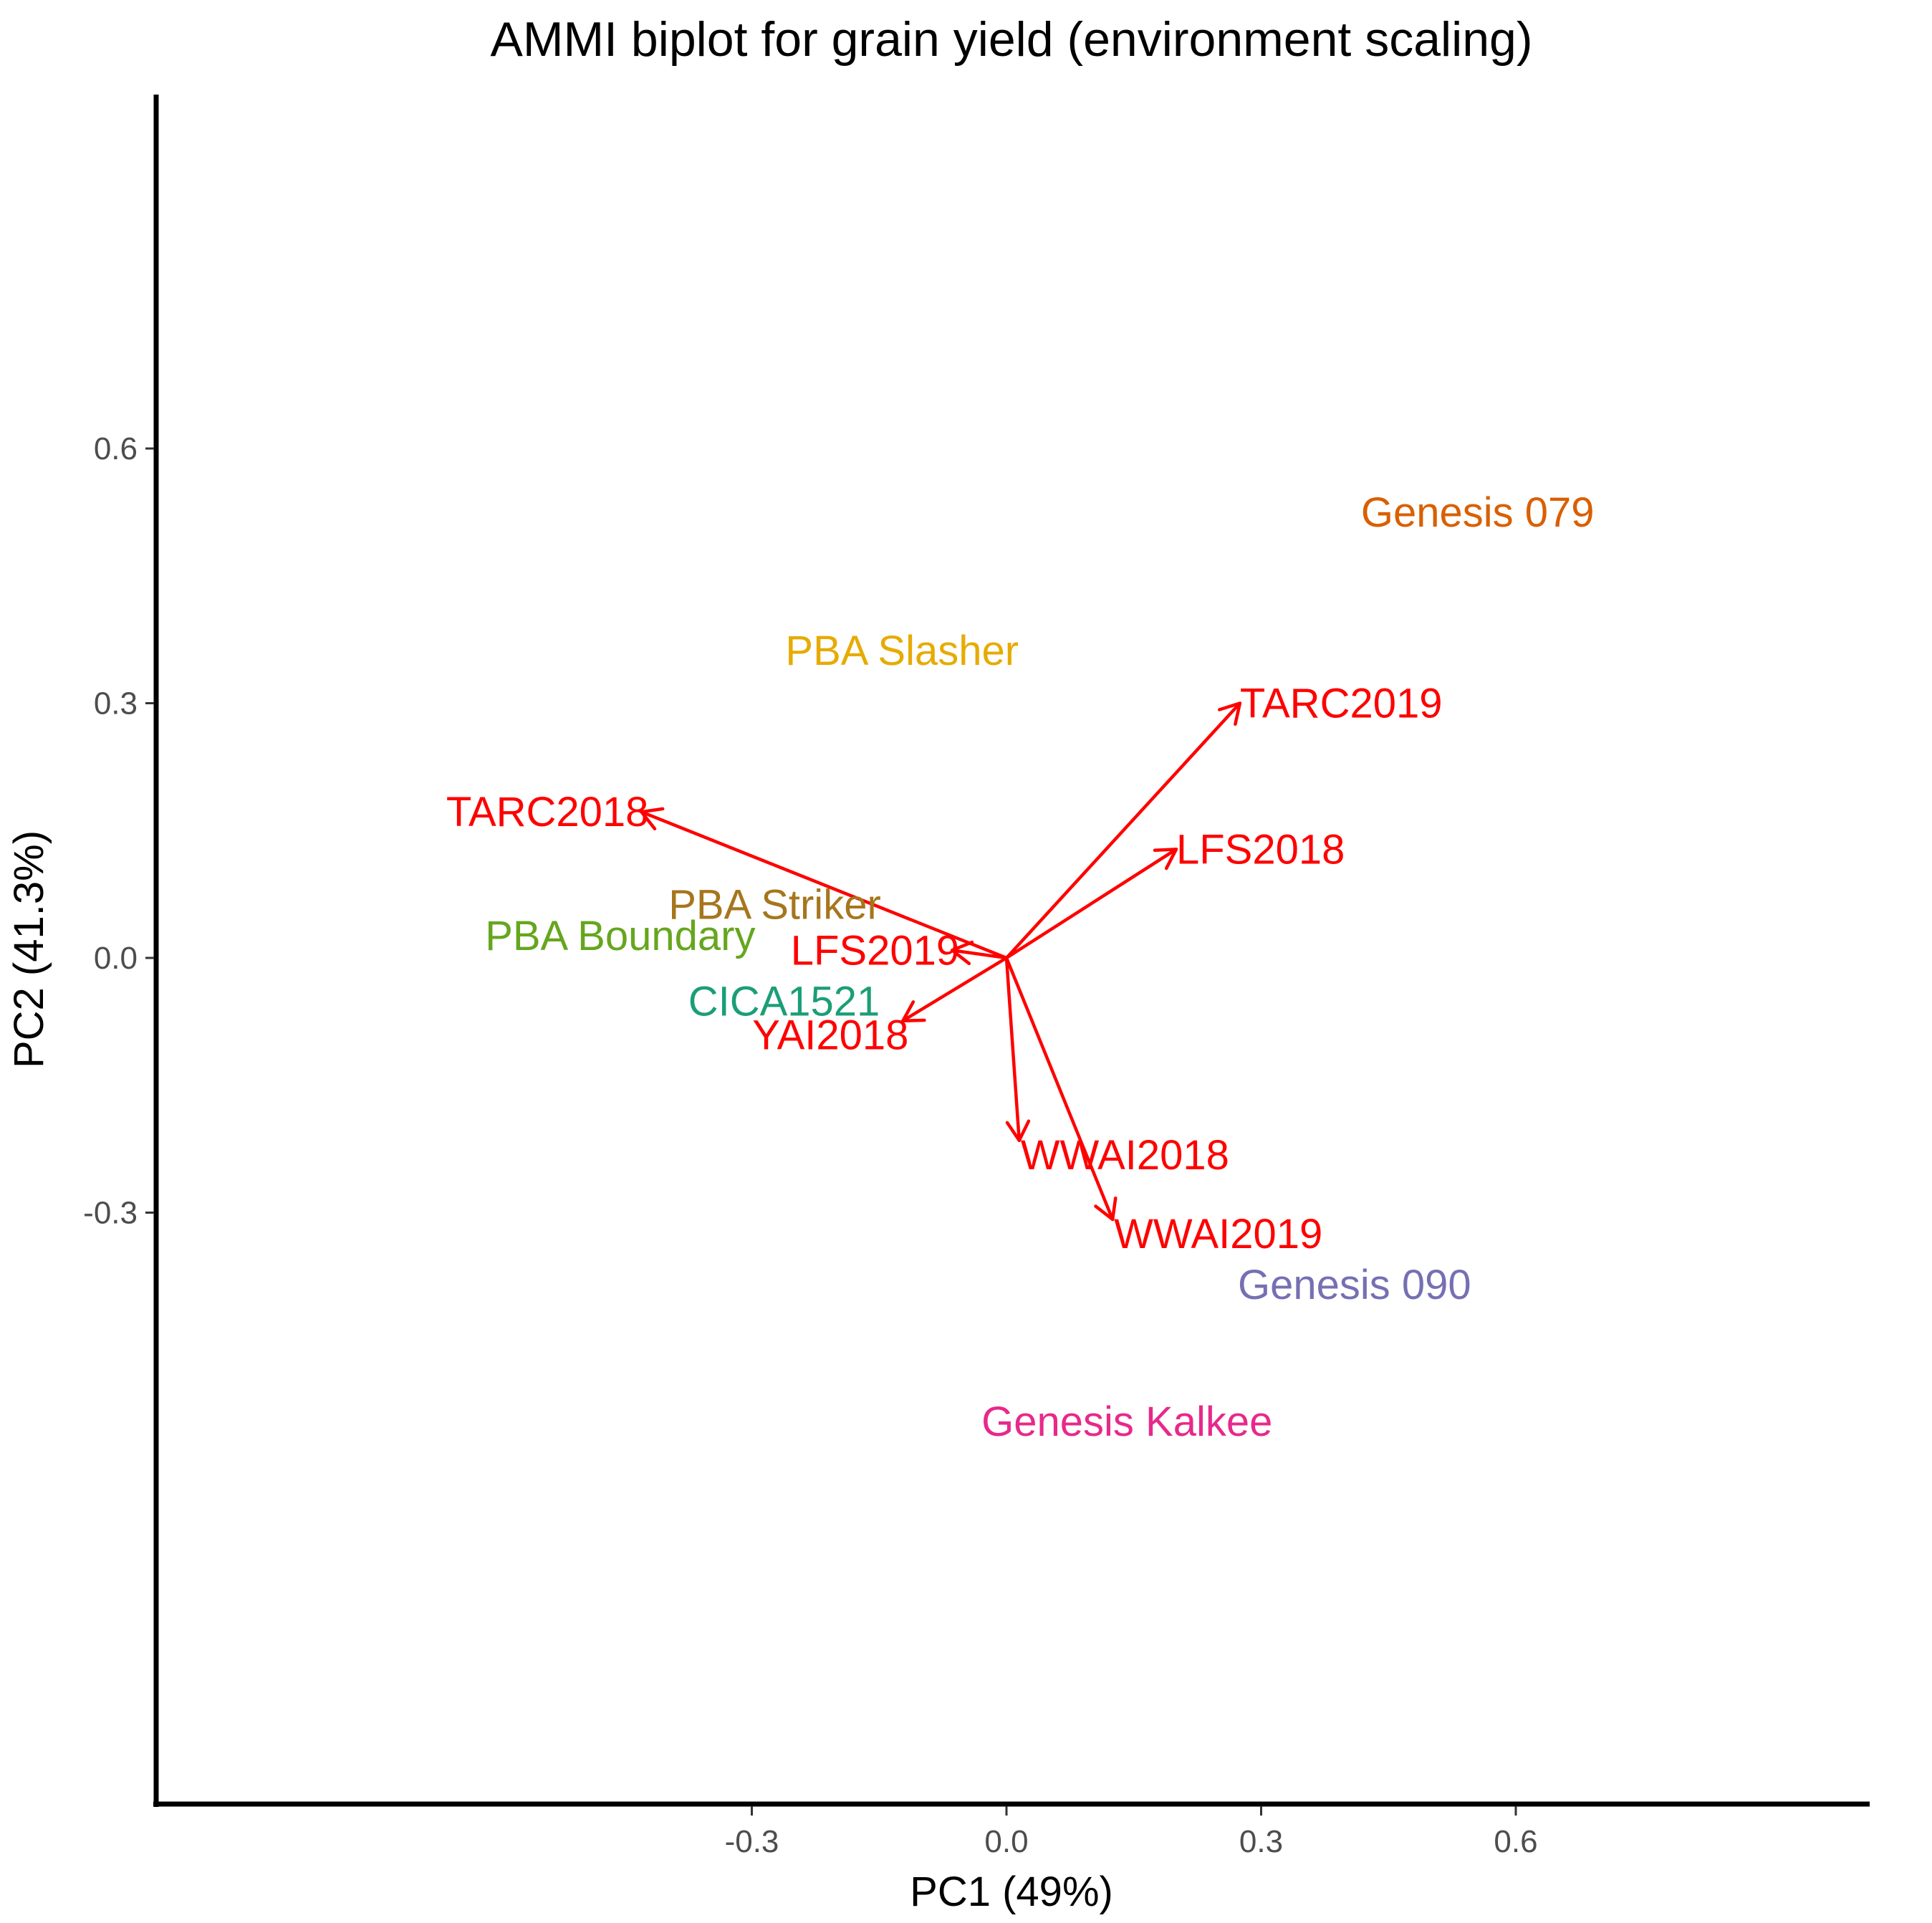  I want to click on genotype-label: PBA Striker, so click(774, 905).